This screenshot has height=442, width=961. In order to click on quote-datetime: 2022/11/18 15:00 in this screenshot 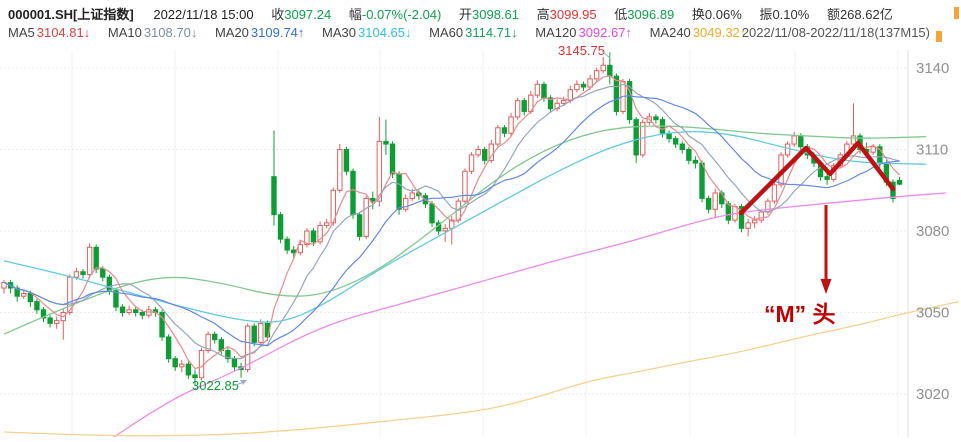, I will do `click(203, 14)`.